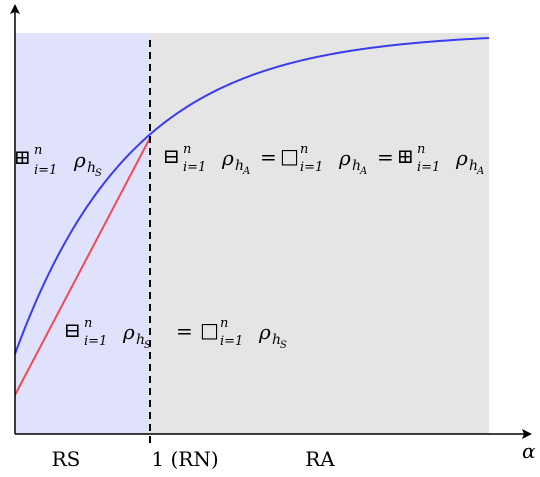  What do you see at coordinates (171, 156) in the screenshot?
I see `boxminus-operator: ⊟` at bounding box center [171, 156].